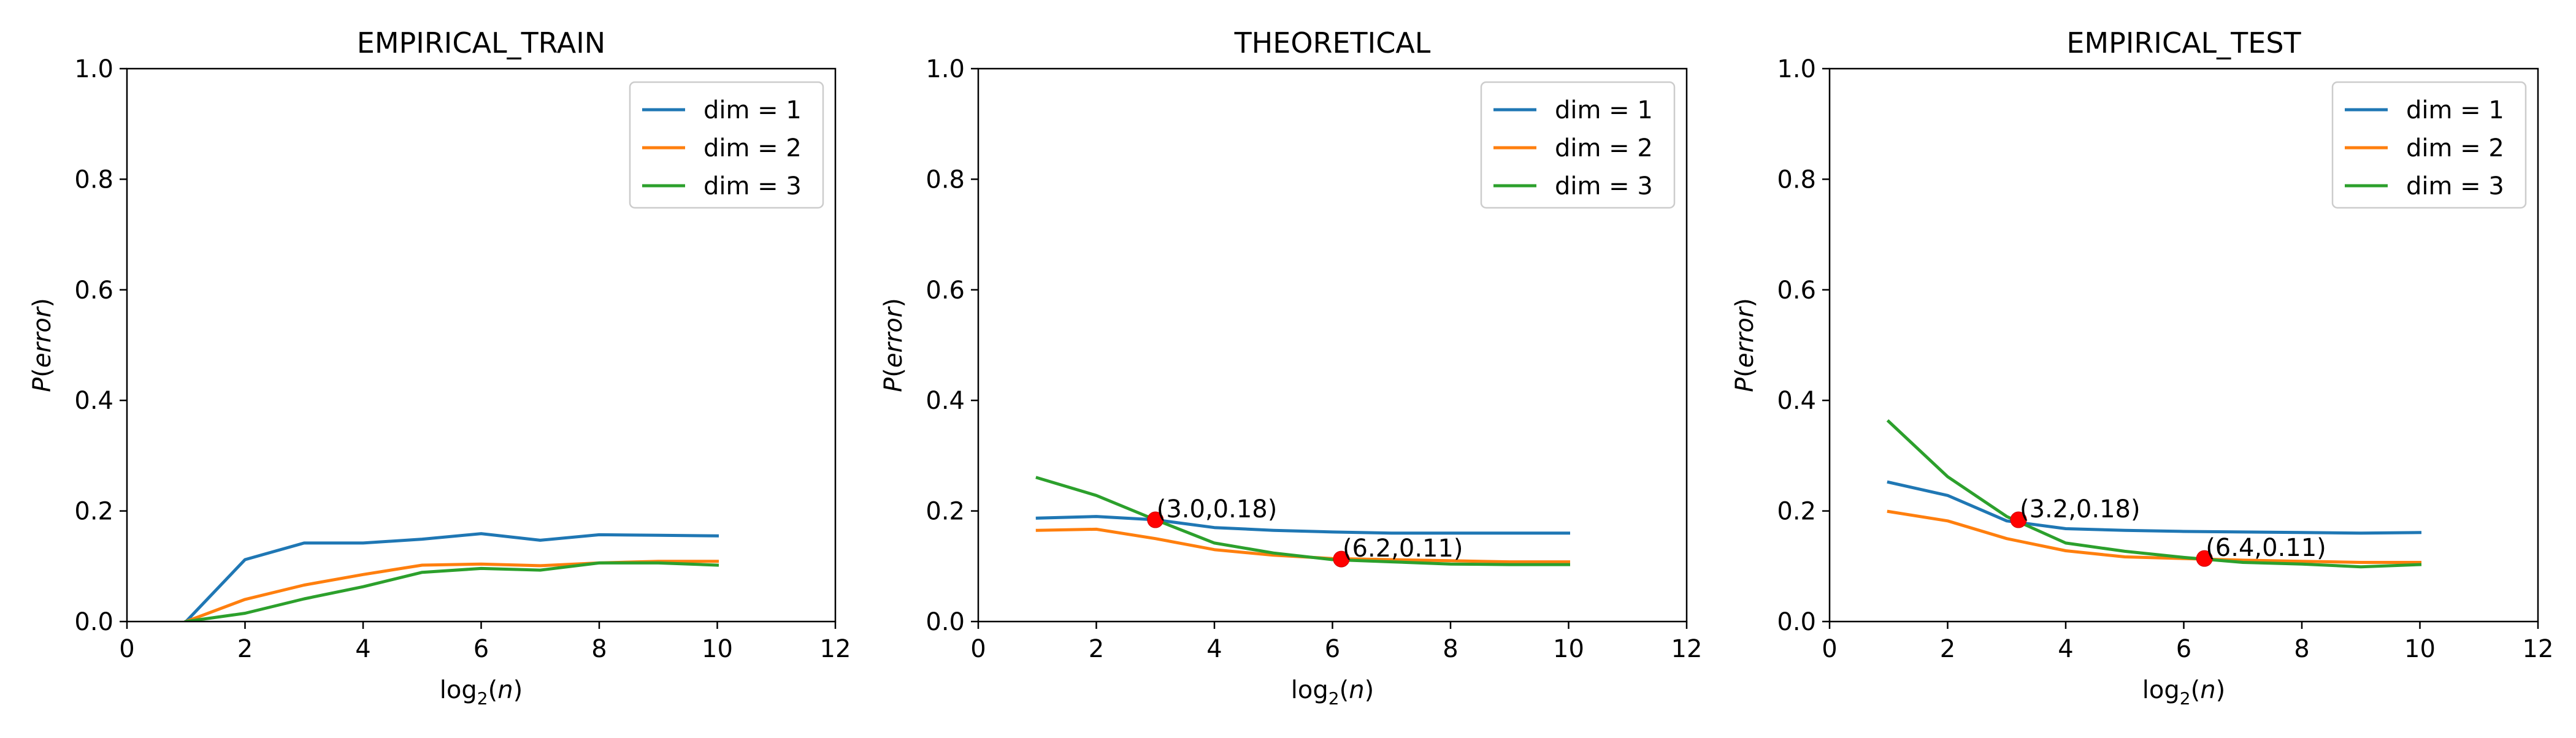 This screenshot has height=738, width=2576. I want to click on marker-label: (3.2,0.18), so click(2080, 509).